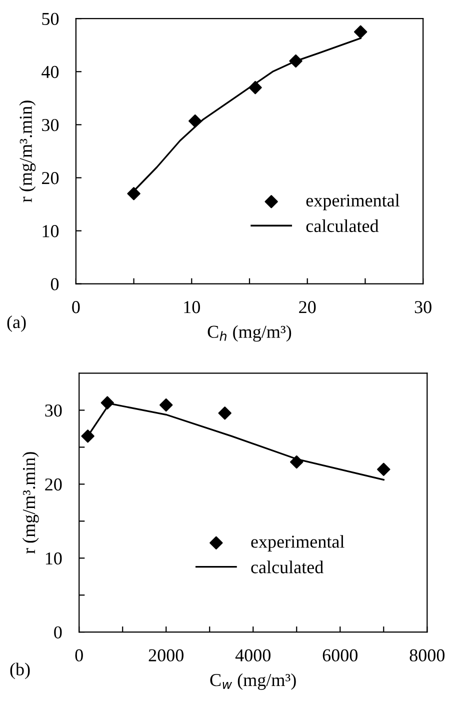 The height and width of the screenshot is (715, 452). What do you see at coordinates (192, 307) in the screenshot?
I see `x-tick-label: 10` at bounding box center [192, 307].